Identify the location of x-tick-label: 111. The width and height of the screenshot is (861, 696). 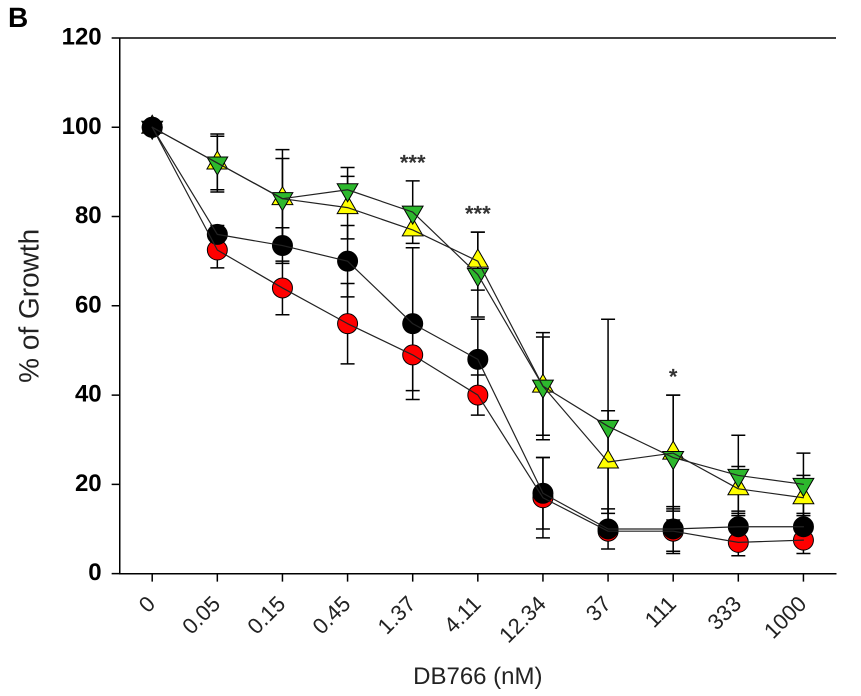
(661, 611).